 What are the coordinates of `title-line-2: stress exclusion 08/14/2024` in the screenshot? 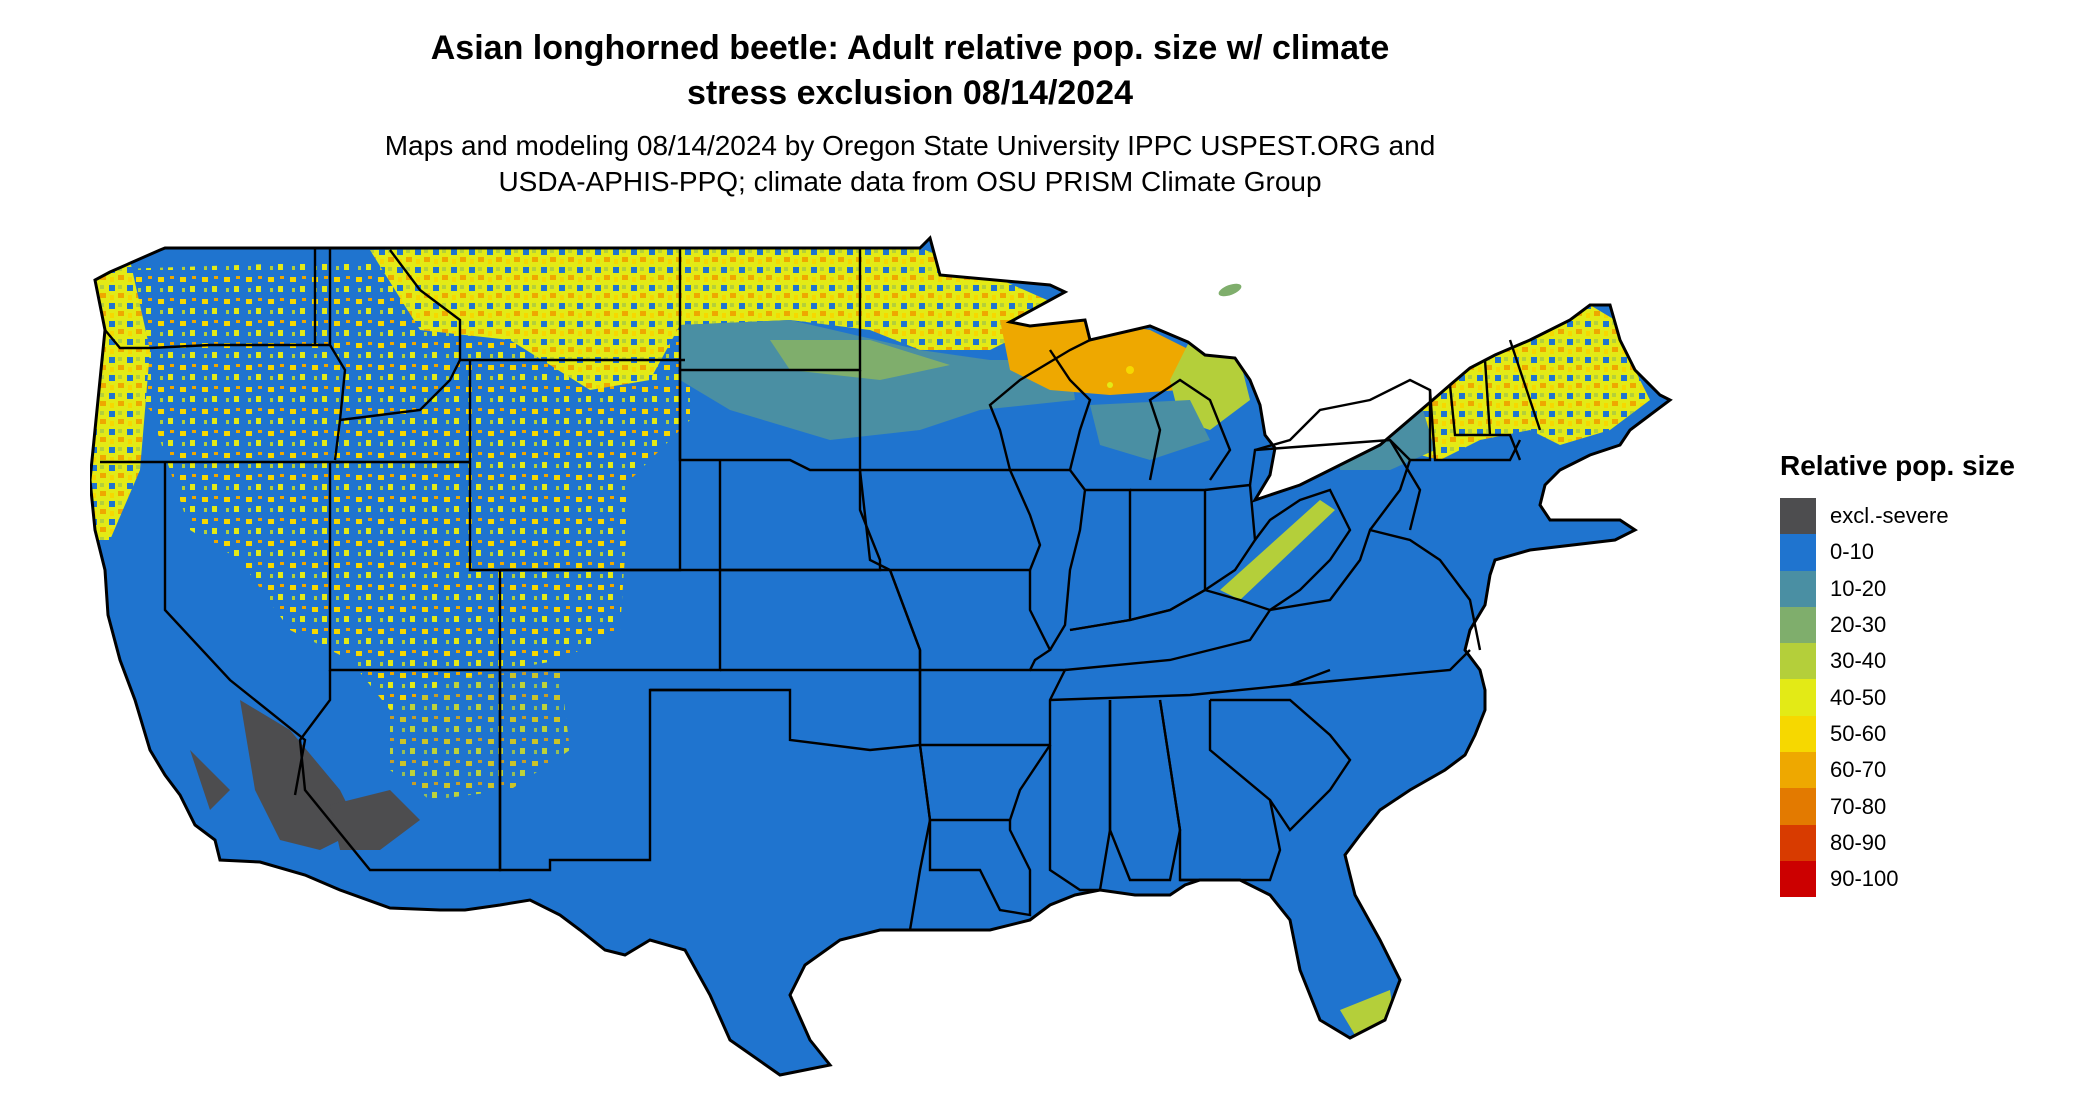 It's located at (910, 93).